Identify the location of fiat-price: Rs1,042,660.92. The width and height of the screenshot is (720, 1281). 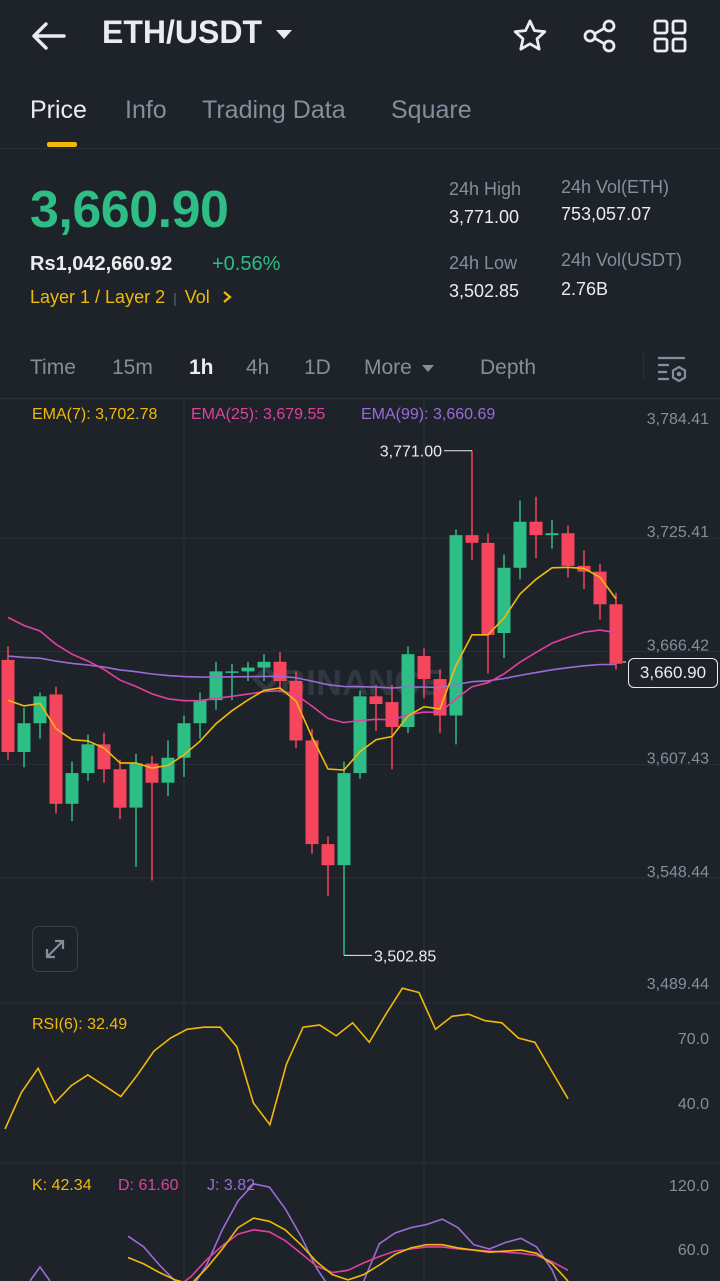
(101, 264).